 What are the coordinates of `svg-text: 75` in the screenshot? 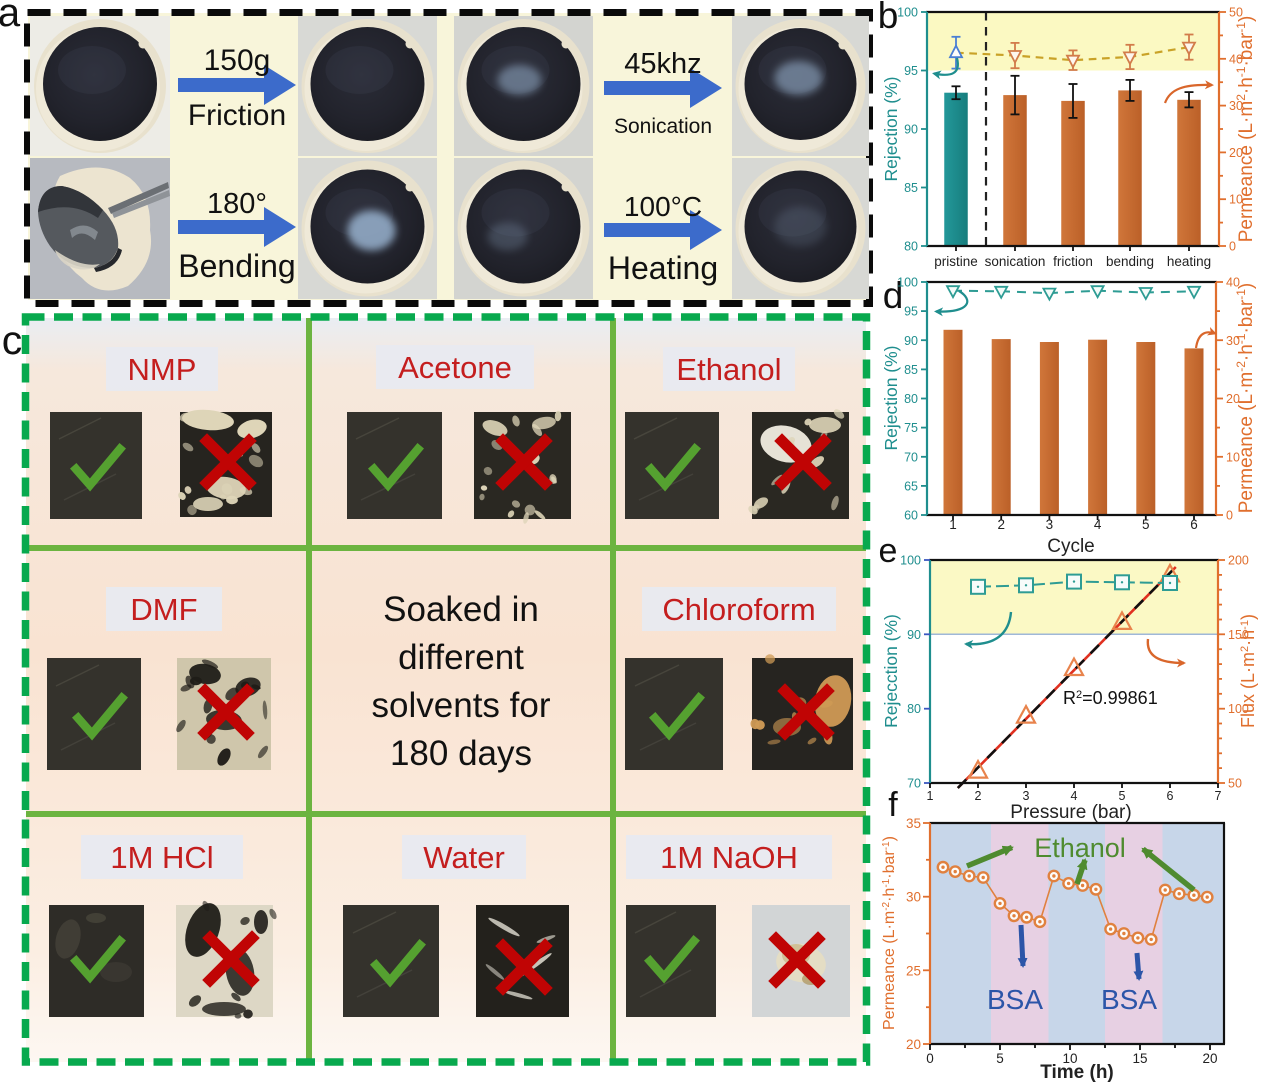 It's located at (911, 428).